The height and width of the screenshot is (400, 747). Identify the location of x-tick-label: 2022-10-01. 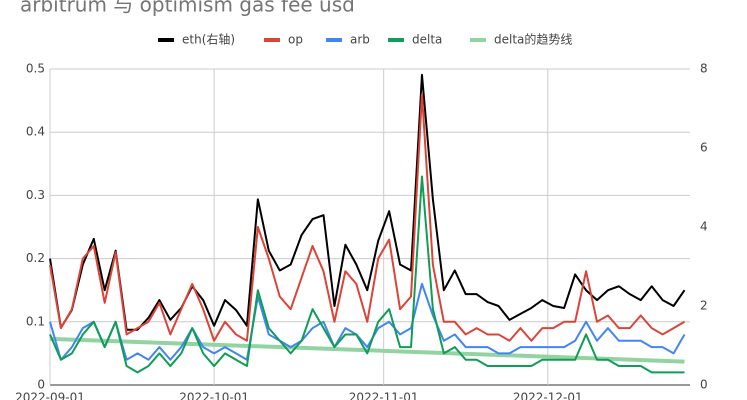
(214, 395).